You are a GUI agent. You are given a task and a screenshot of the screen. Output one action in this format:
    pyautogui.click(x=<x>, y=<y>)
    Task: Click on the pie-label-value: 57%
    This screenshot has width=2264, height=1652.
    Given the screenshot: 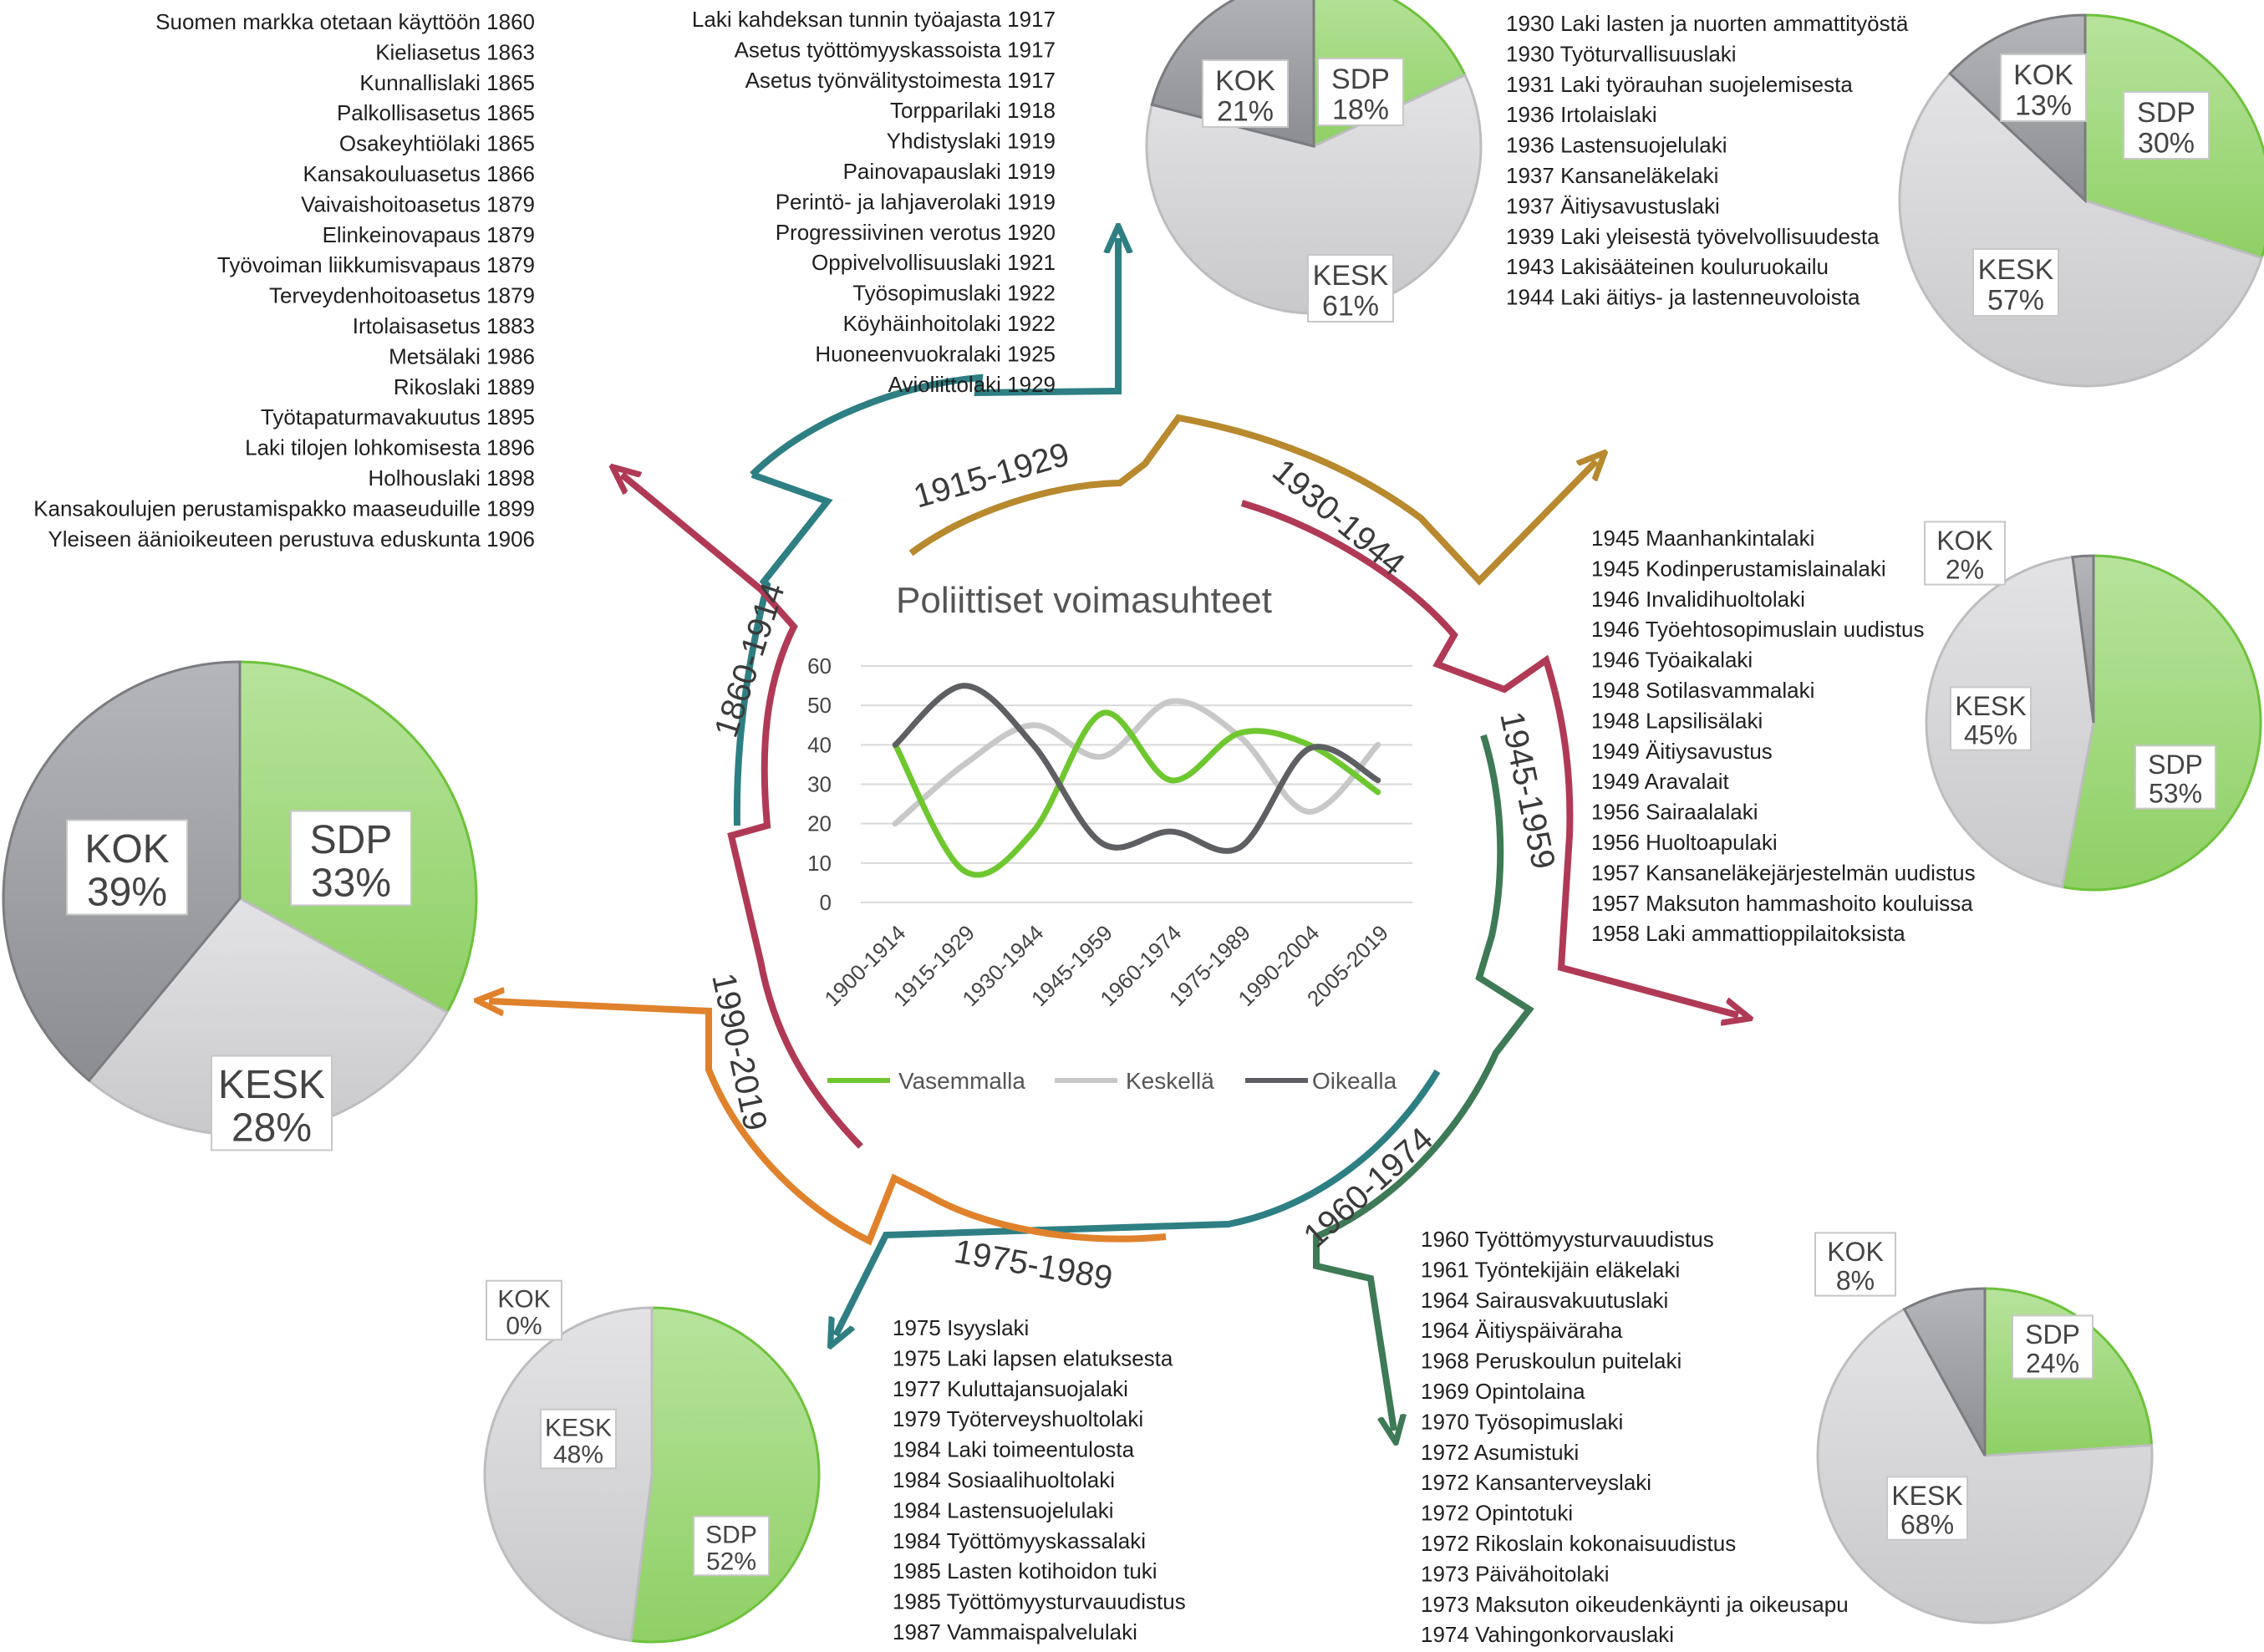 What is the action you would take?
    pyautogui.click(x=2016, y=300)
    